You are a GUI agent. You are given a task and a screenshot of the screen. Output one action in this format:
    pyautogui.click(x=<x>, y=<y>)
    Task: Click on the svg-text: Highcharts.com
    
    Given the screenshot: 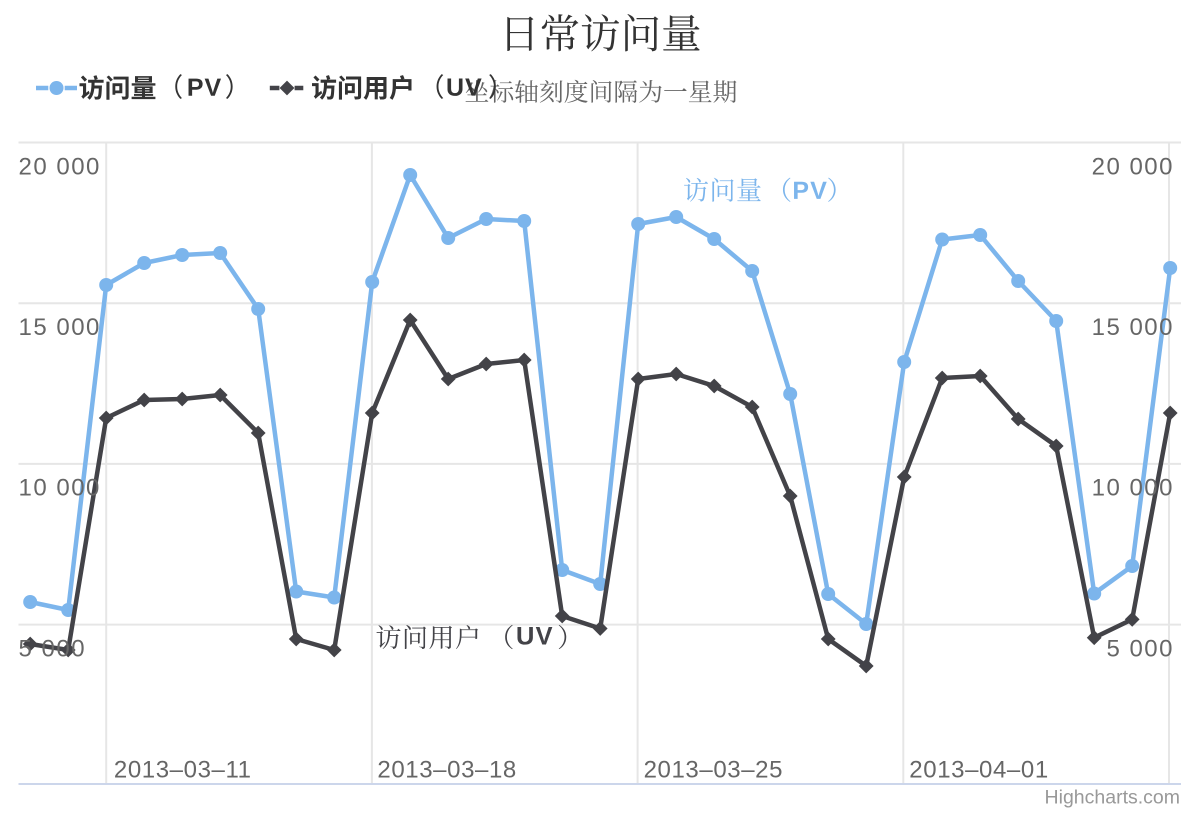 What is the action you would take?
    pyautogui.click(x=1112, y=798)
    